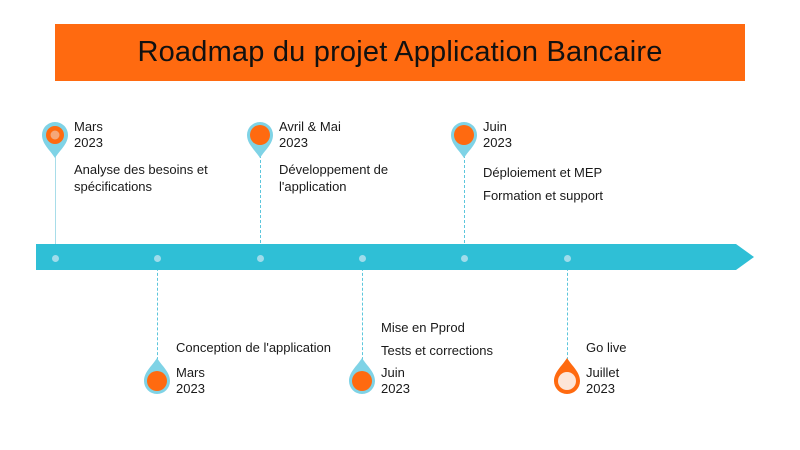 The width and height of the screenshot is (800, 450). I want to click on milestone-line: Go live, so click(606, 347).